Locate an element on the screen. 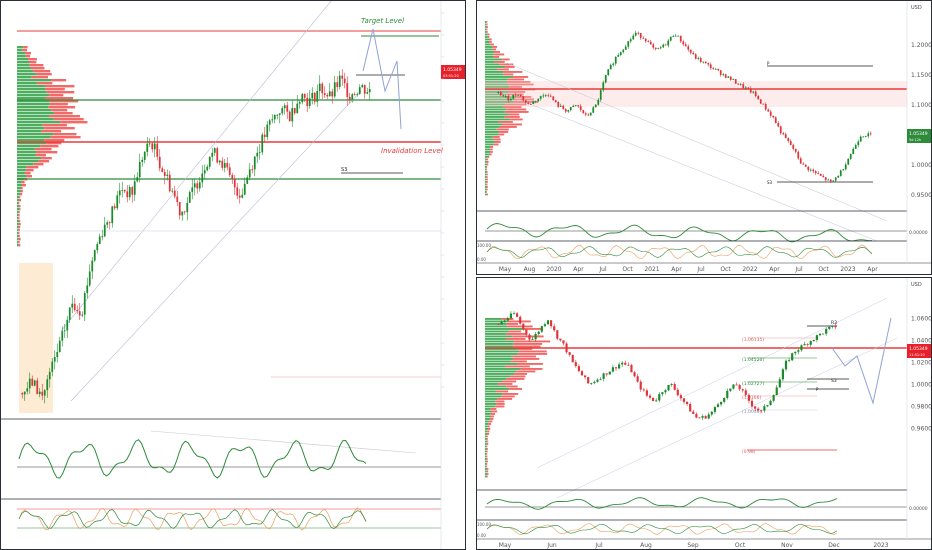 This screenshot has width=932, height=550. volume-profile-bottom-right is located at coordinates (518, 398).